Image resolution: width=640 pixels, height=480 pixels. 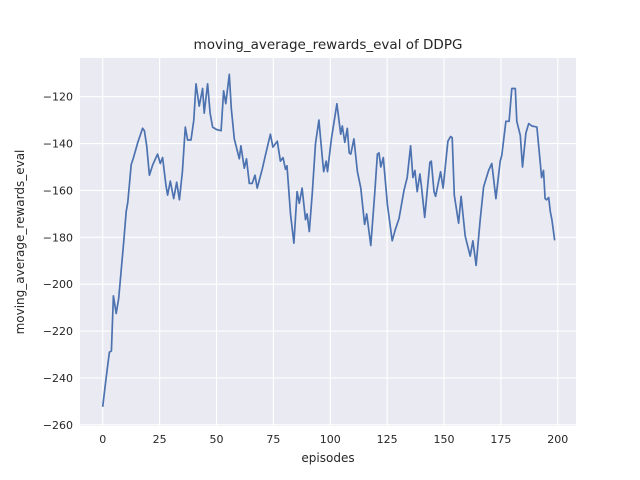 What do you see at coordinates (387, 439) in the screenshot?
I see `x-tick-label: 125` at bounding box center [387, 439].